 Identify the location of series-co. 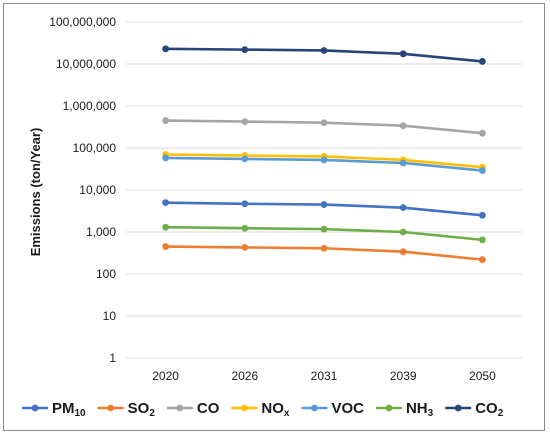
(324, 127).